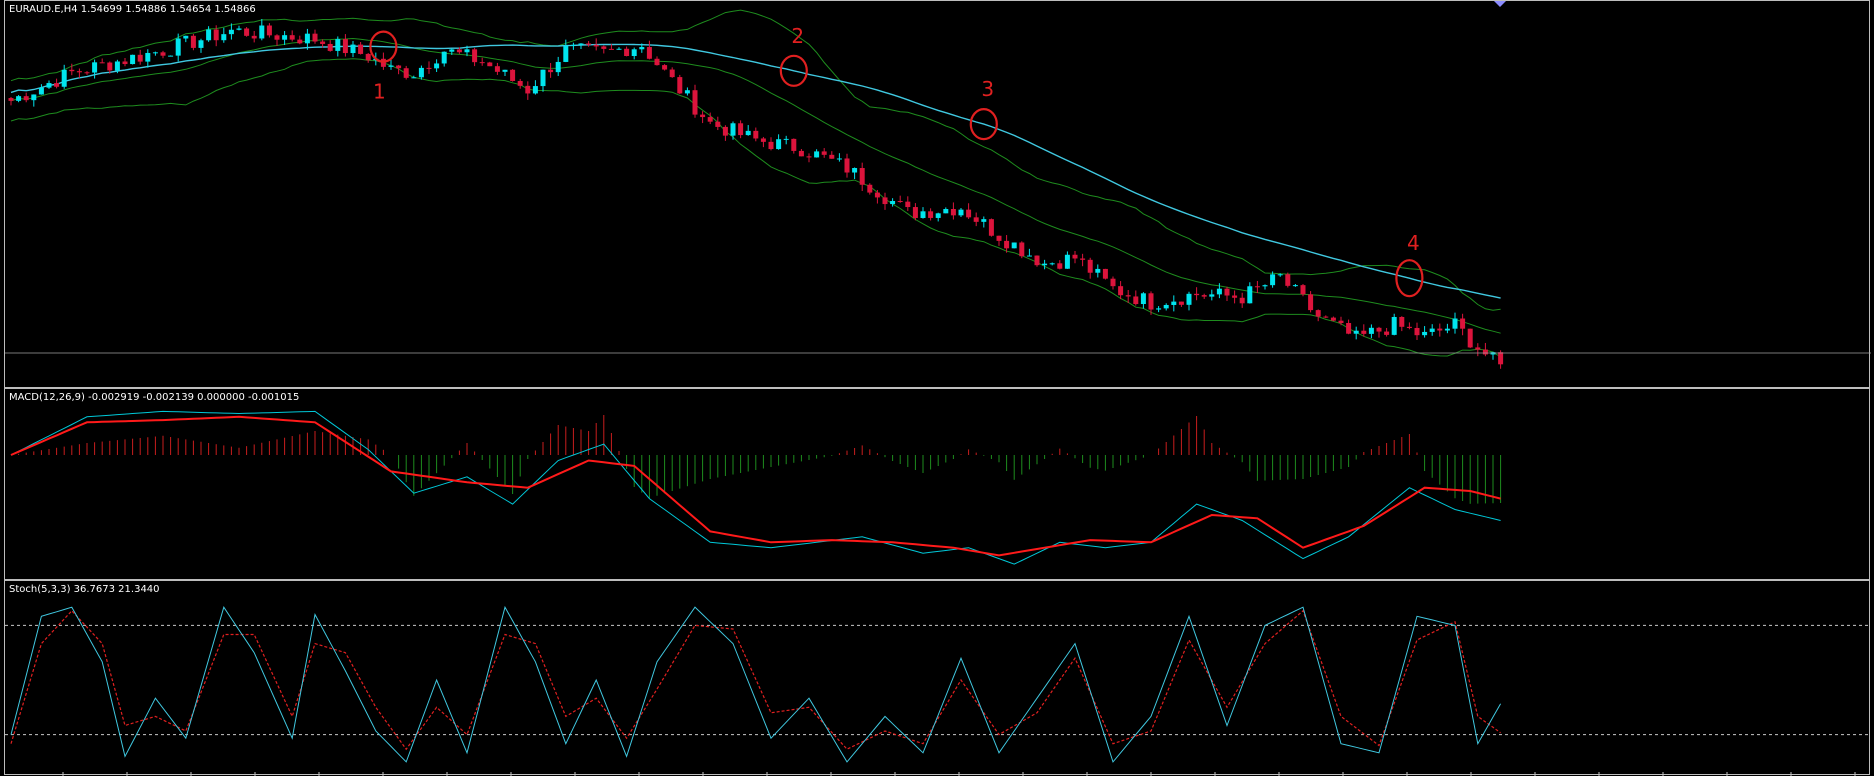 This screenshot has height=776, width=1874. What do you see at coordinates (84, 589) in the screenshot?
I see `stochastic-label: Stoch(5,3,3) 36.7673 21.3440` at bounding box center [84, 589].